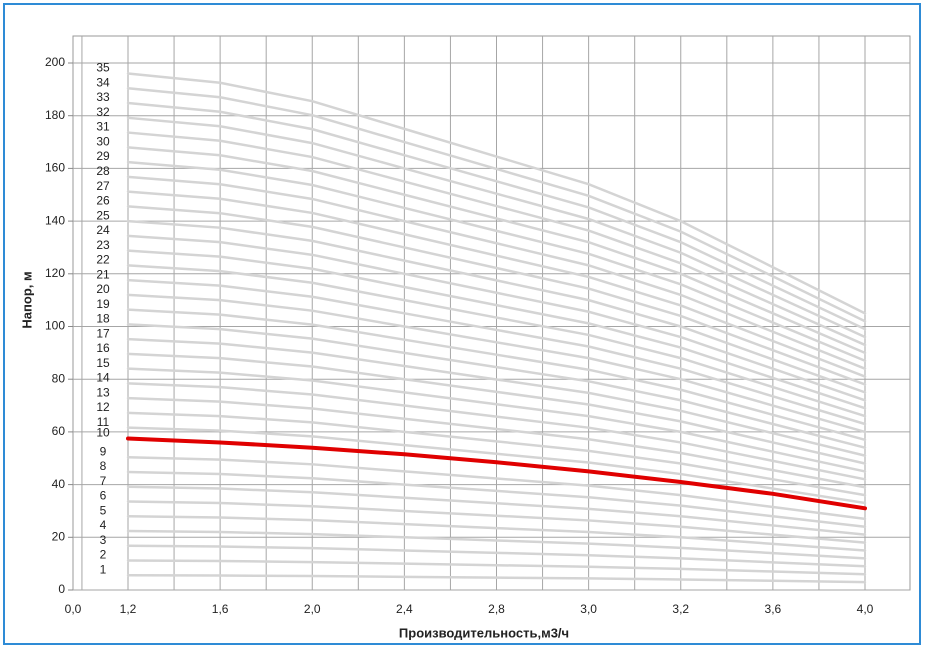 This screenshot has width=926, height=652. Describe the element at coordinates (55, 168) in the screenshot. I see `y-tick-label: 160` at that location.